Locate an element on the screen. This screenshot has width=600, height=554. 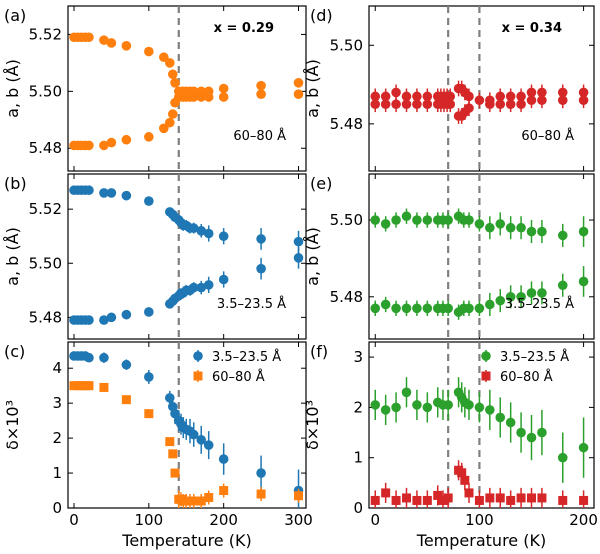
legend-entry: 3.5–23.5 Å is located at coordinates (246, 357).